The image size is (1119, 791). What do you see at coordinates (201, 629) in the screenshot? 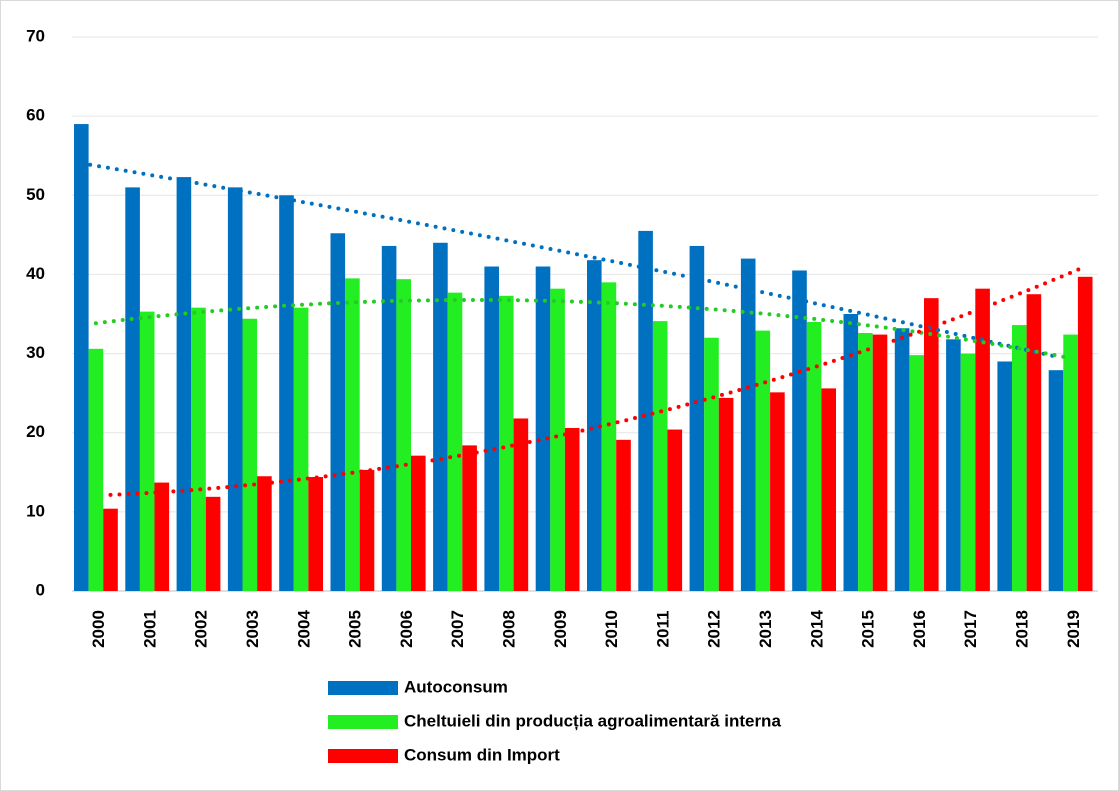
I see `x-tick-label: 2002` at bounding box center [201, 629].